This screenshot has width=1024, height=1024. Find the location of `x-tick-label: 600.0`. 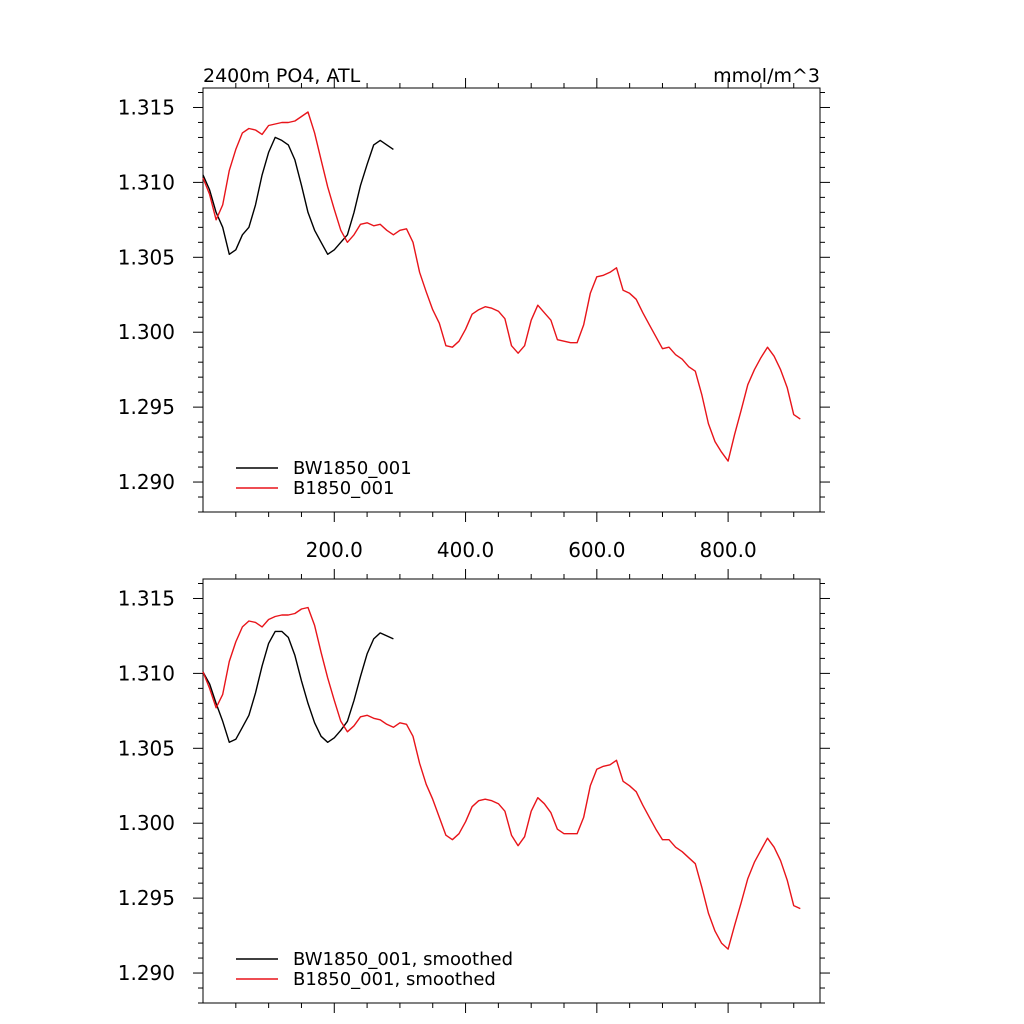

x-tick-label: 600.0 is located at coordinates (596, 550).